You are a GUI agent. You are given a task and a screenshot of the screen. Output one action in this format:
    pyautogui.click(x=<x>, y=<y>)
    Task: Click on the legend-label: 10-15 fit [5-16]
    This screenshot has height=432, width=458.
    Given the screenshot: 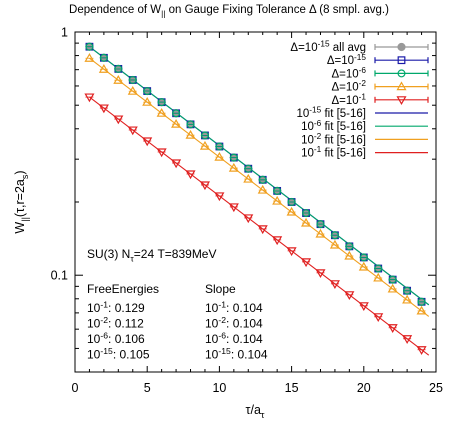 What is the action you would take?
    pyautogui.click(x=332, y=113)
    